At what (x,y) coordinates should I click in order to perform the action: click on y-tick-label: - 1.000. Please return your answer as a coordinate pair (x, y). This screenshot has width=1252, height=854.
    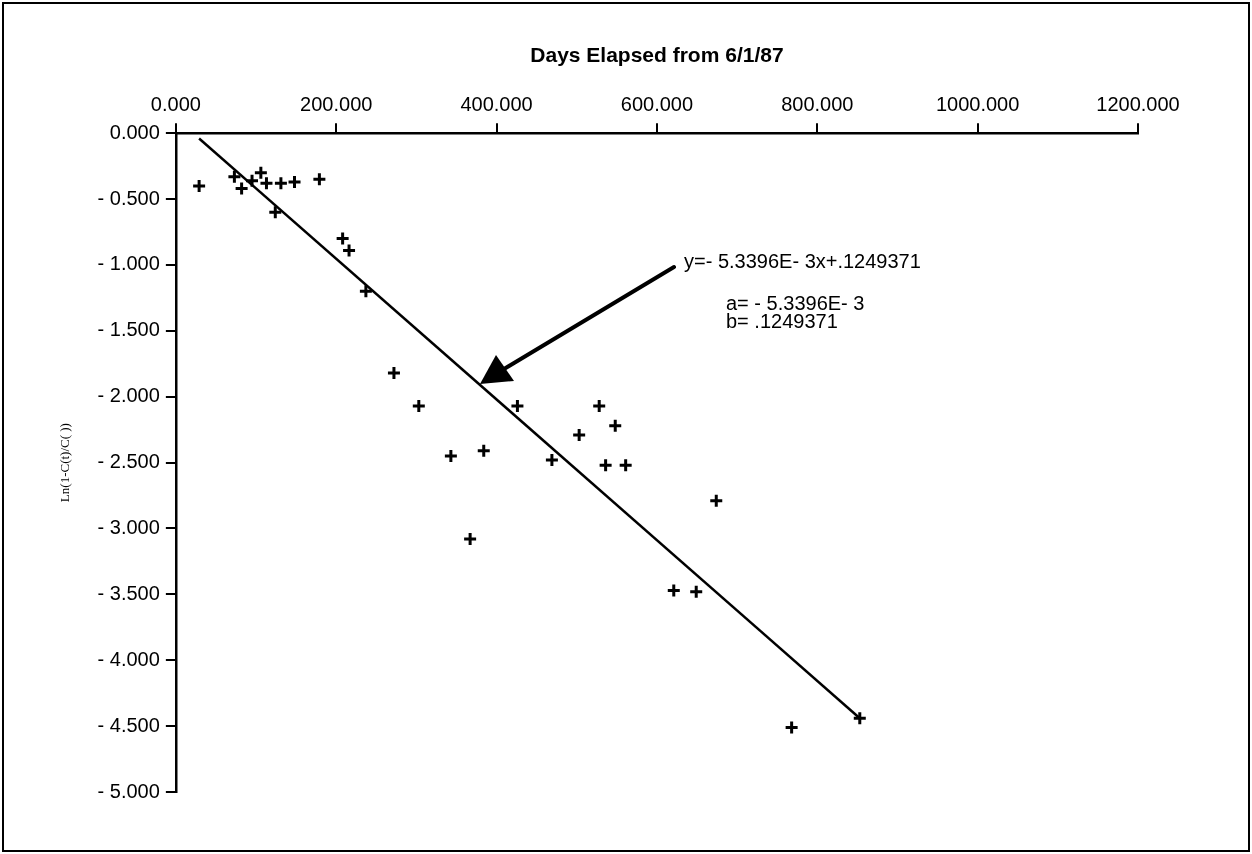
    Looking at the image, I should click on (128, 263).